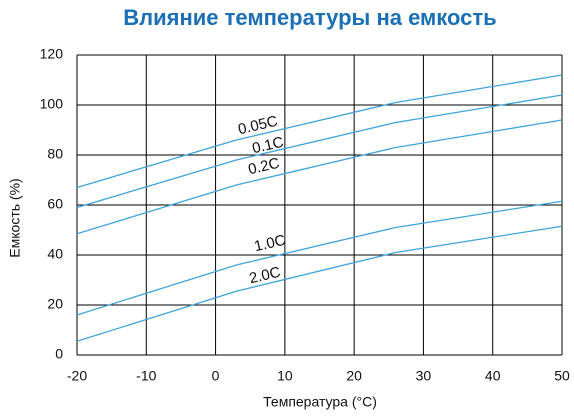 The width and height of the screenshot is (574, 417). I want to click on x-tick-label: 50, so click(562, 376).